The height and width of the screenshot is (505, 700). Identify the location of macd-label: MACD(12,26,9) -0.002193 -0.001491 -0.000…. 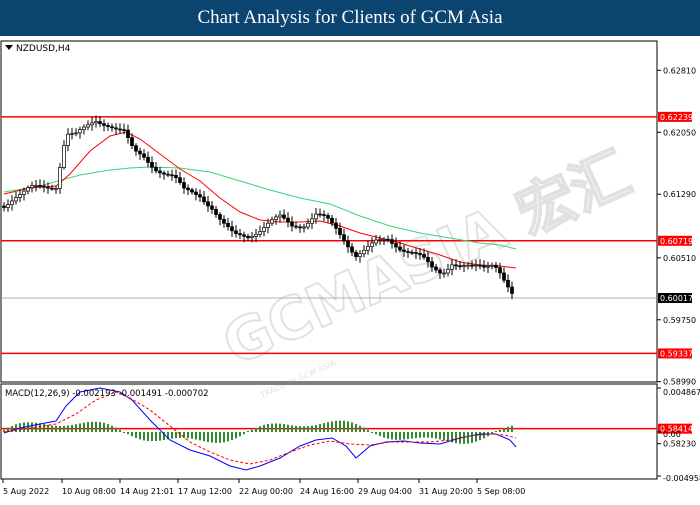
(107, 394).